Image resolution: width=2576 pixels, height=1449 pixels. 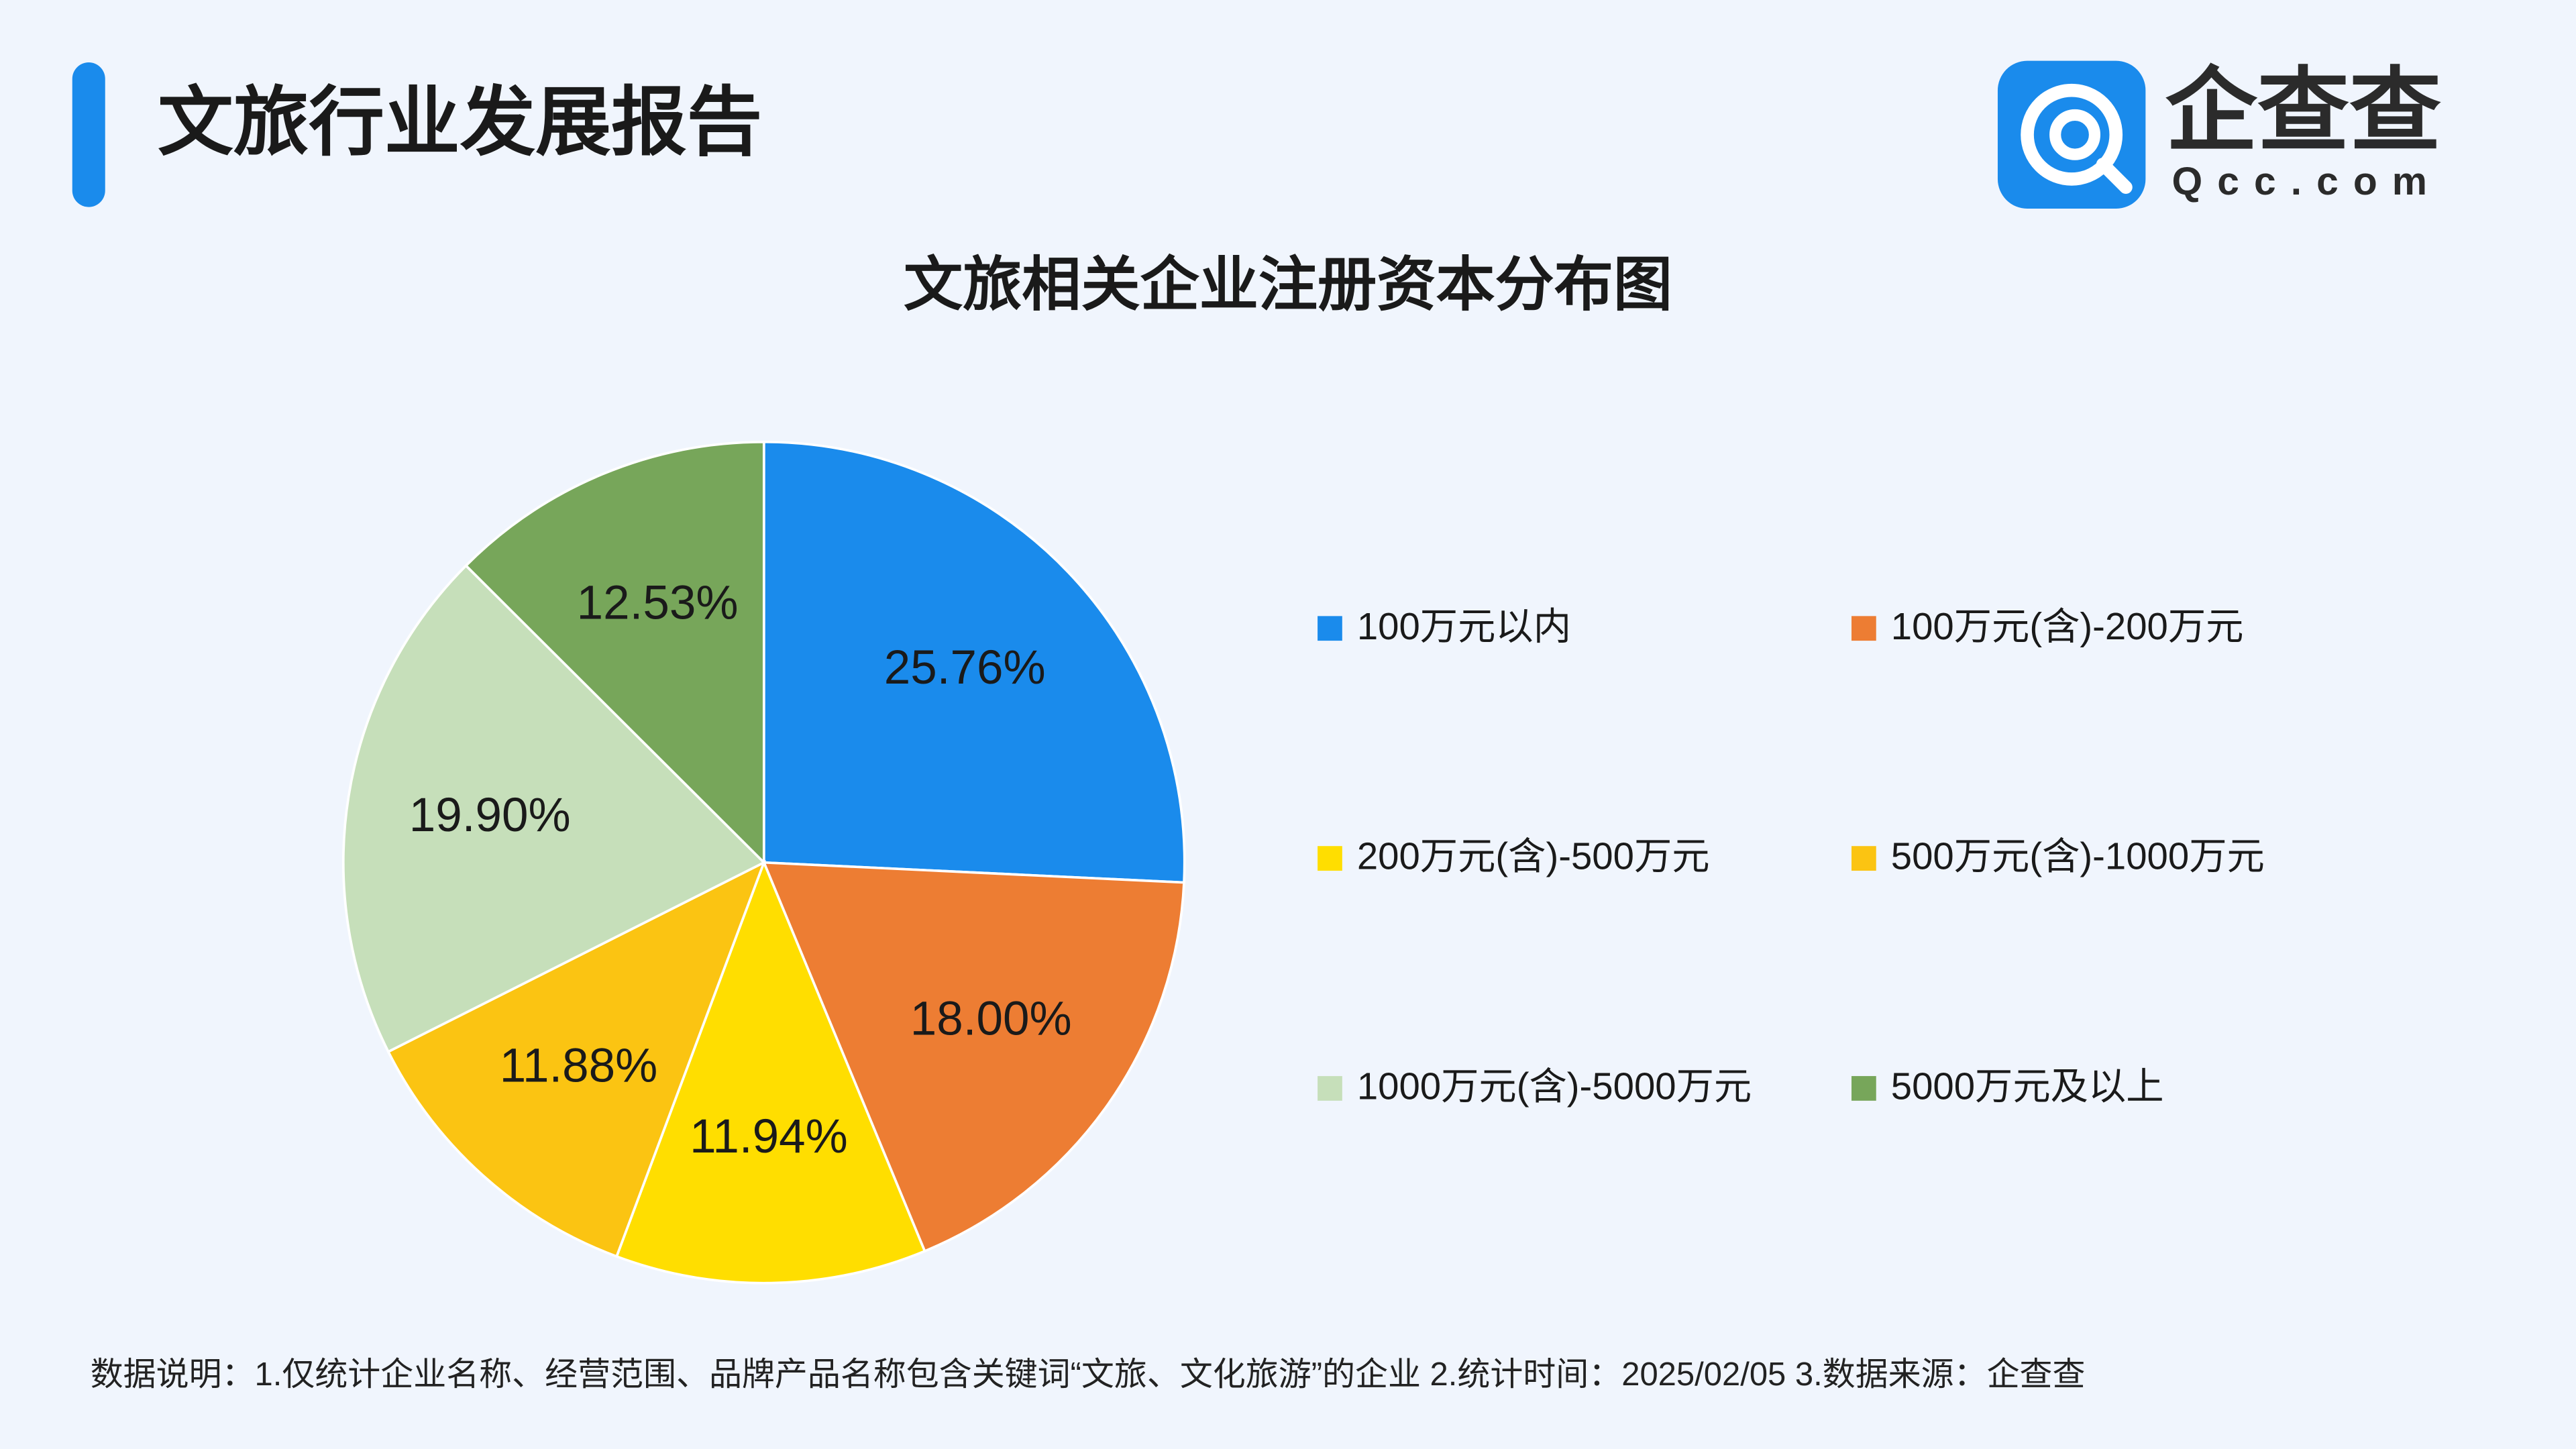 I want to click on logo-tail, so click(x=2114, y=176).